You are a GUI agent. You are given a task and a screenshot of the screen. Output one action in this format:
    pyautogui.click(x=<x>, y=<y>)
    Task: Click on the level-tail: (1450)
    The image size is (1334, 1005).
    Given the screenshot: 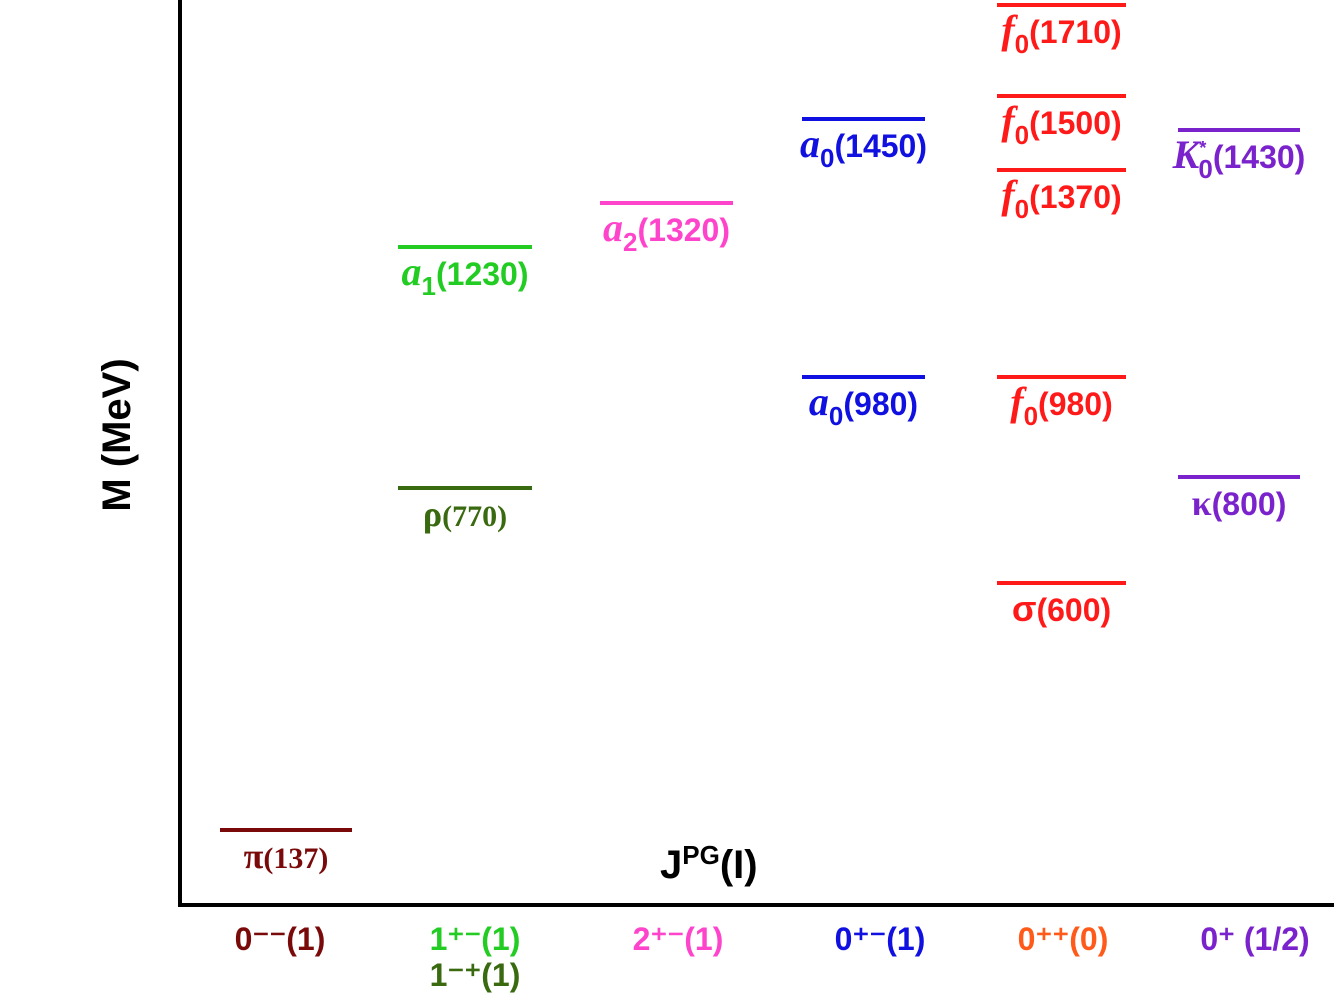 What is the action you would take?
    pyautogui.click(x=880, y=146)
    